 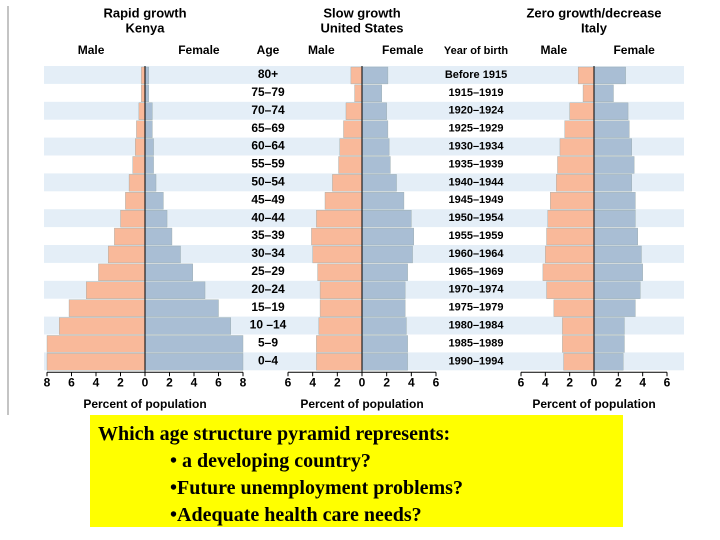 What do you see at coordinates (268, 182) in the screenshot?
I see `age-label: 50–54` at bounding box center [268, 182].